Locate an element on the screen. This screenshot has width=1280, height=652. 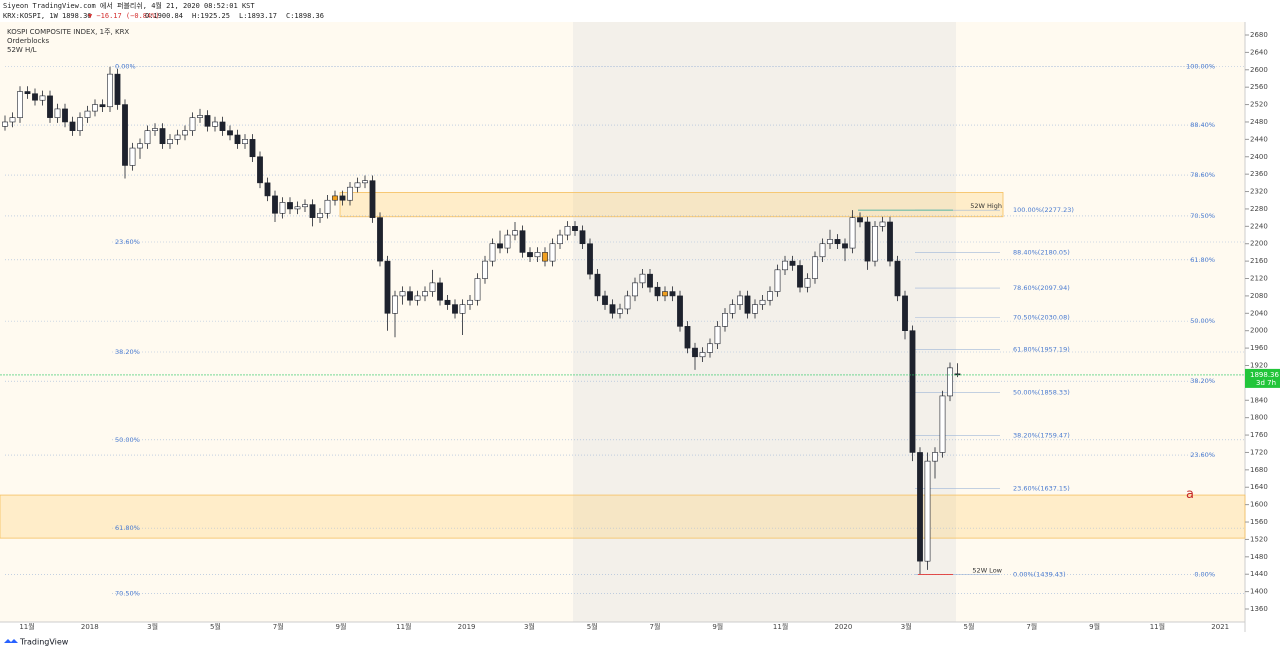
fib-label: 61.80% is located at coordinates (1202, 260).